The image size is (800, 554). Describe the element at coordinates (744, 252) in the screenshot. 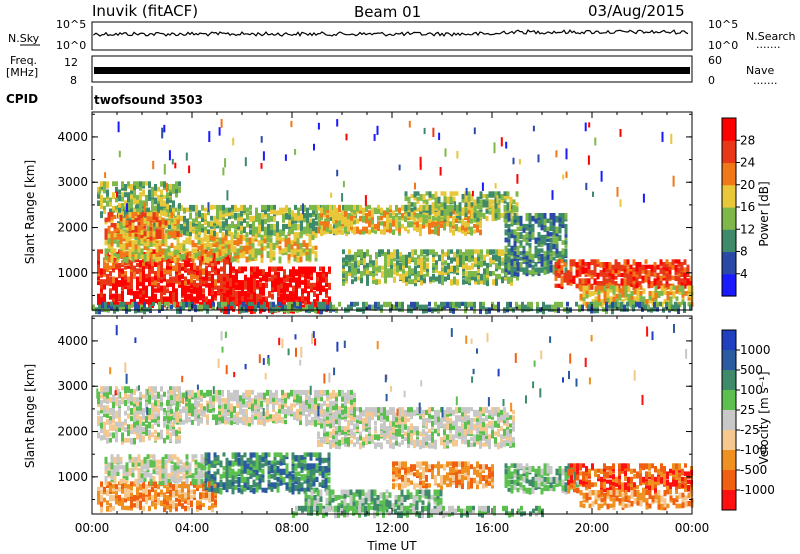

I see `power-colorbar-tick: 8` at that location.